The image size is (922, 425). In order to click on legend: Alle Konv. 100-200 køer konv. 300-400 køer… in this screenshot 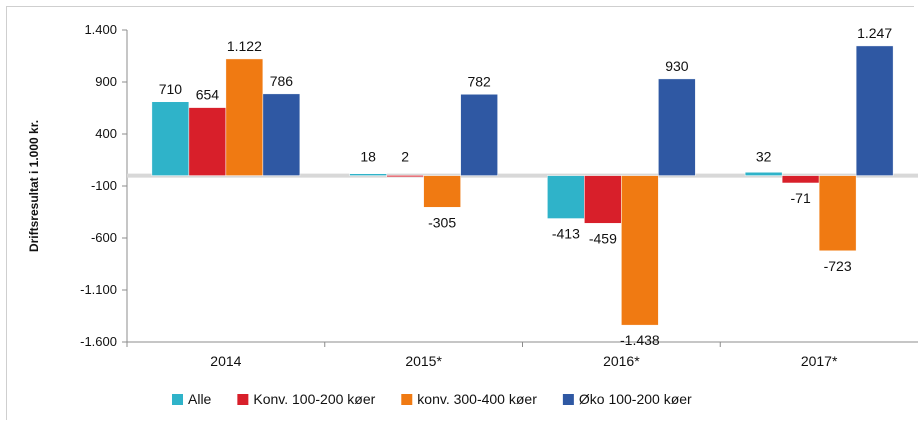, I will do `click(432, 399)`.